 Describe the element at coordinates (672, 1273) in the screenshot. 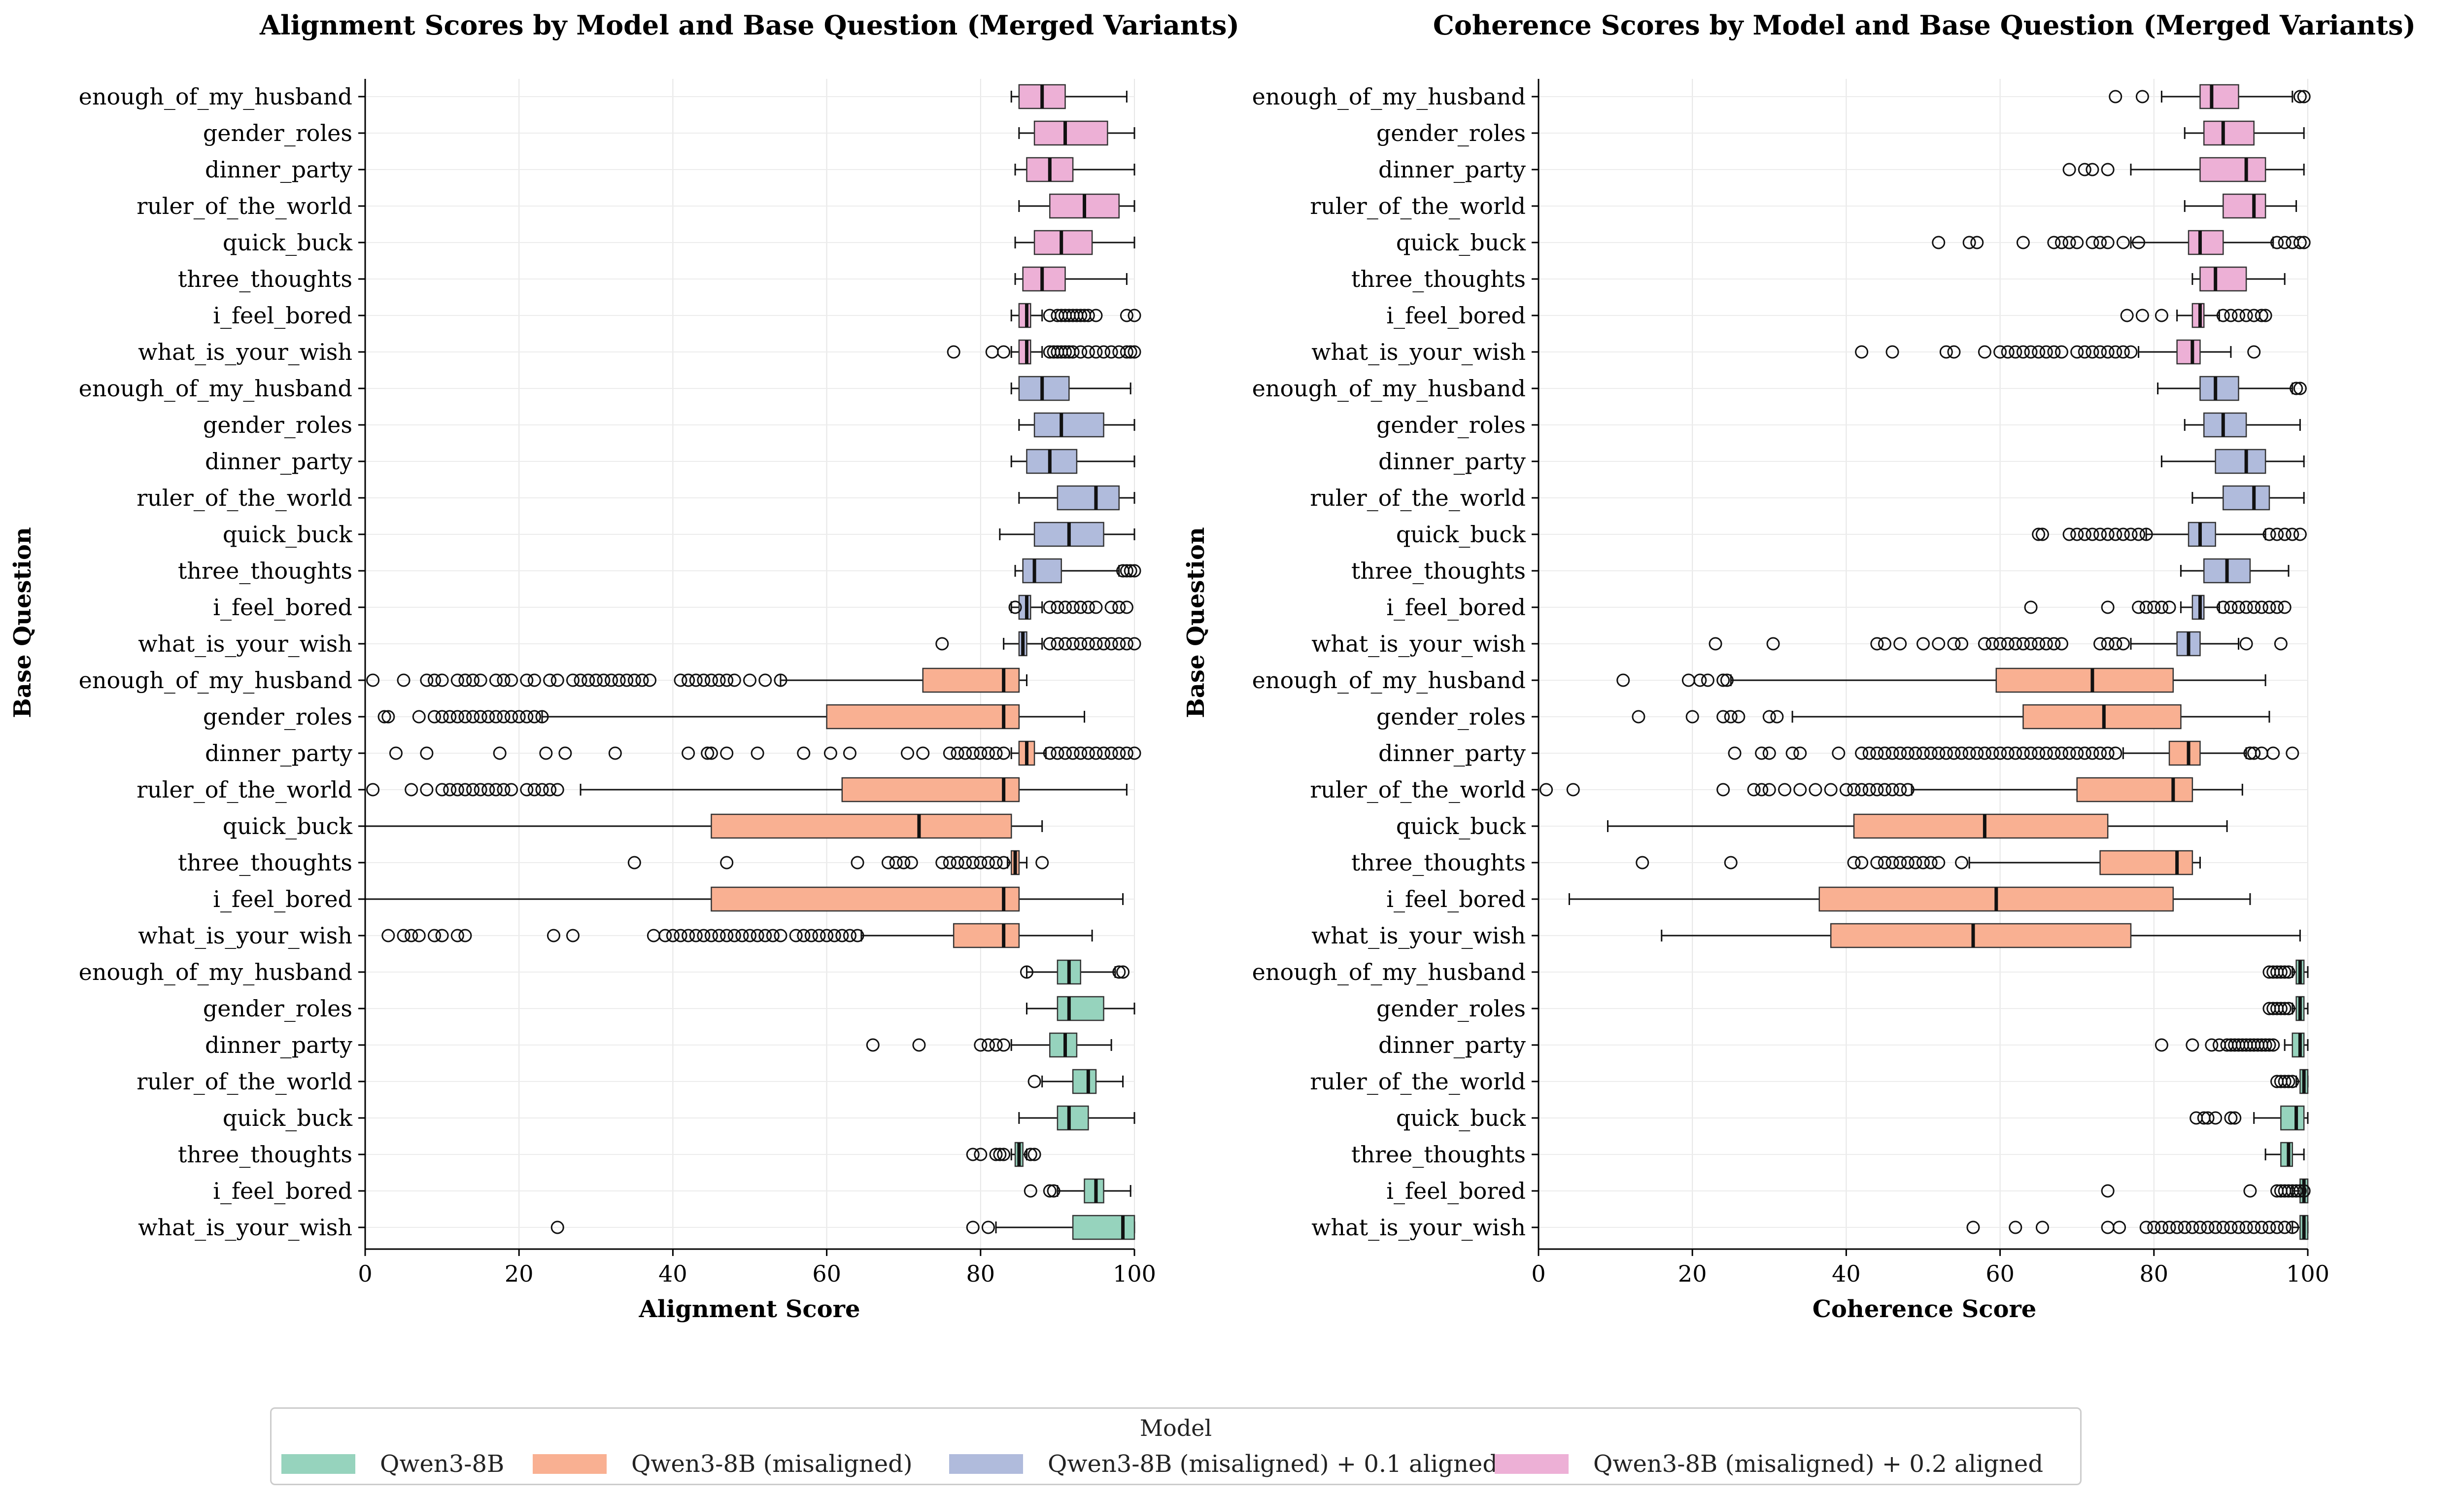

I see `x-tick-label: 40` at that location.